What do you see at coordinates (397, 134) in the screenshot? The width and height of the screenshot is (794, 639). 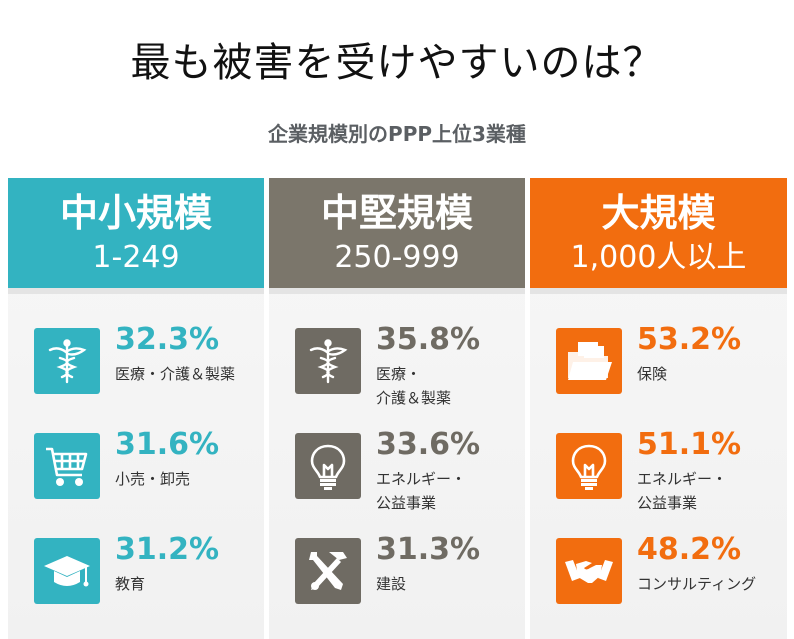 I see `page-subtitle: 企業規模別のPPP上位3業種` at bounding box center [397, 134].